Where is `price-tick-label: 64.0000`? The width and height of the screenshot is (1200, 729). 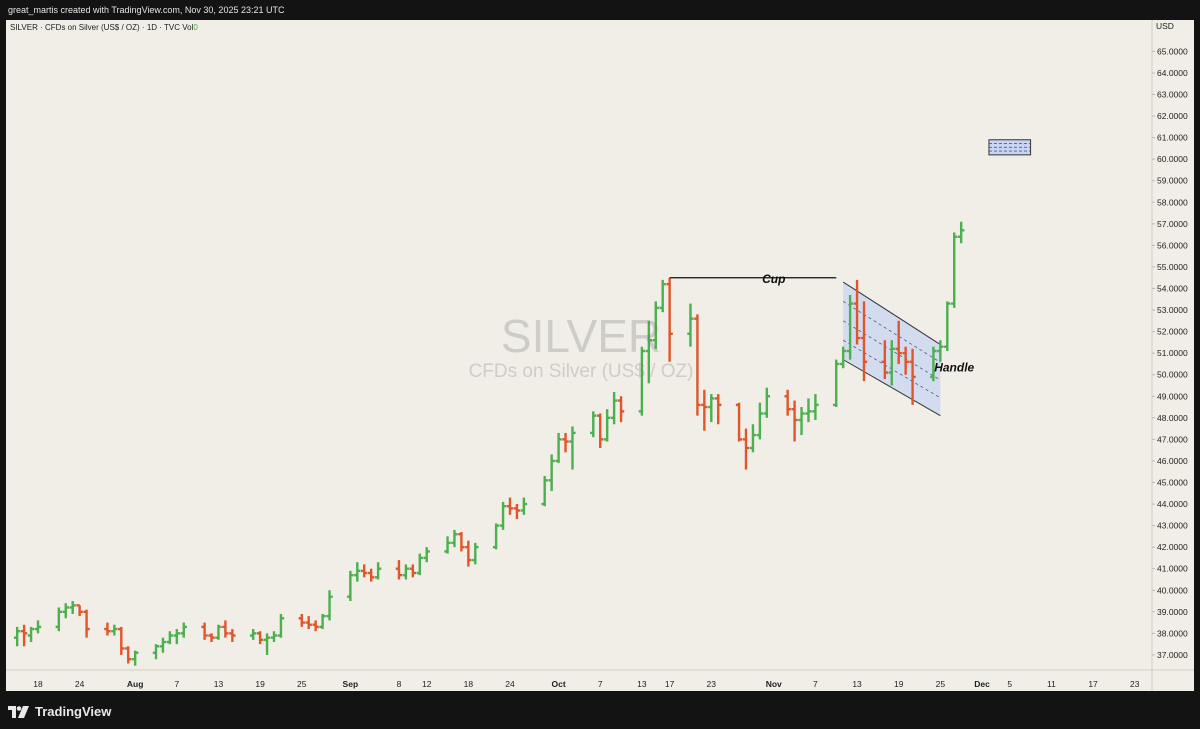
price-tick-label: 64.0000 is located at coordinates (1172, 73).